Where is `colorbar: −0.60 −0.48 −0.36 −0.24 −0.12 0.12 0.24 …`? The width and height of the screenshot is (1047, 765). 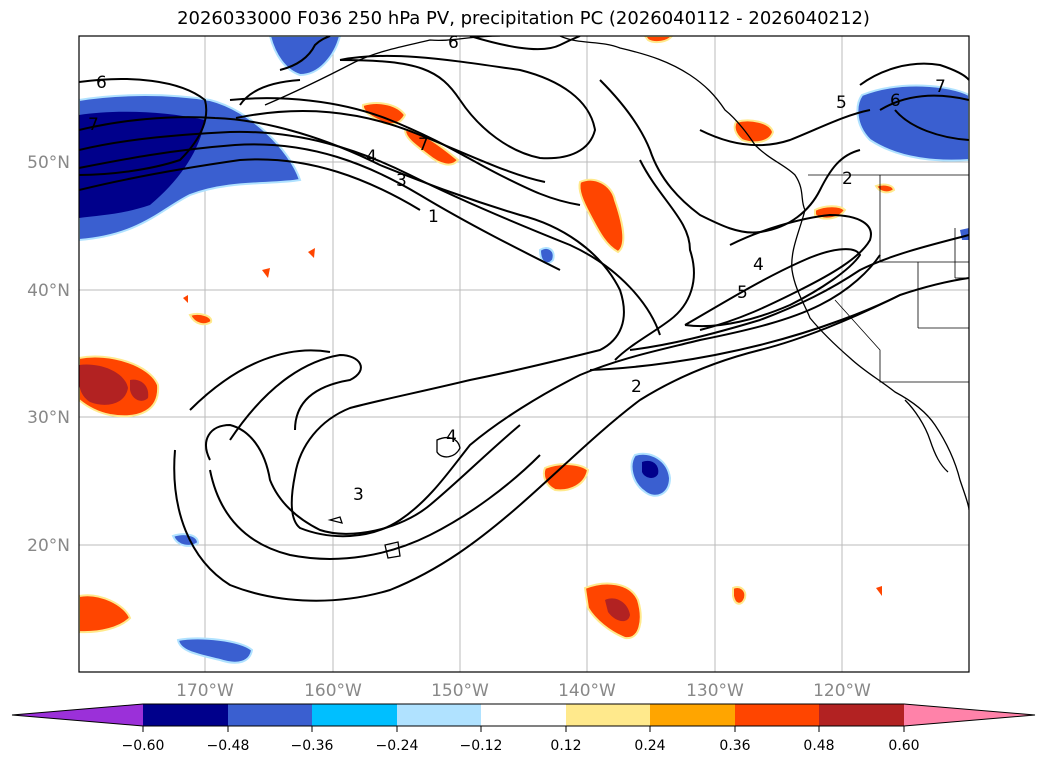
colorbar: −0.60 −0.48 −0.36 −0.24 −0.12 0.12 0.24 … is located at coordinates (523, 728).